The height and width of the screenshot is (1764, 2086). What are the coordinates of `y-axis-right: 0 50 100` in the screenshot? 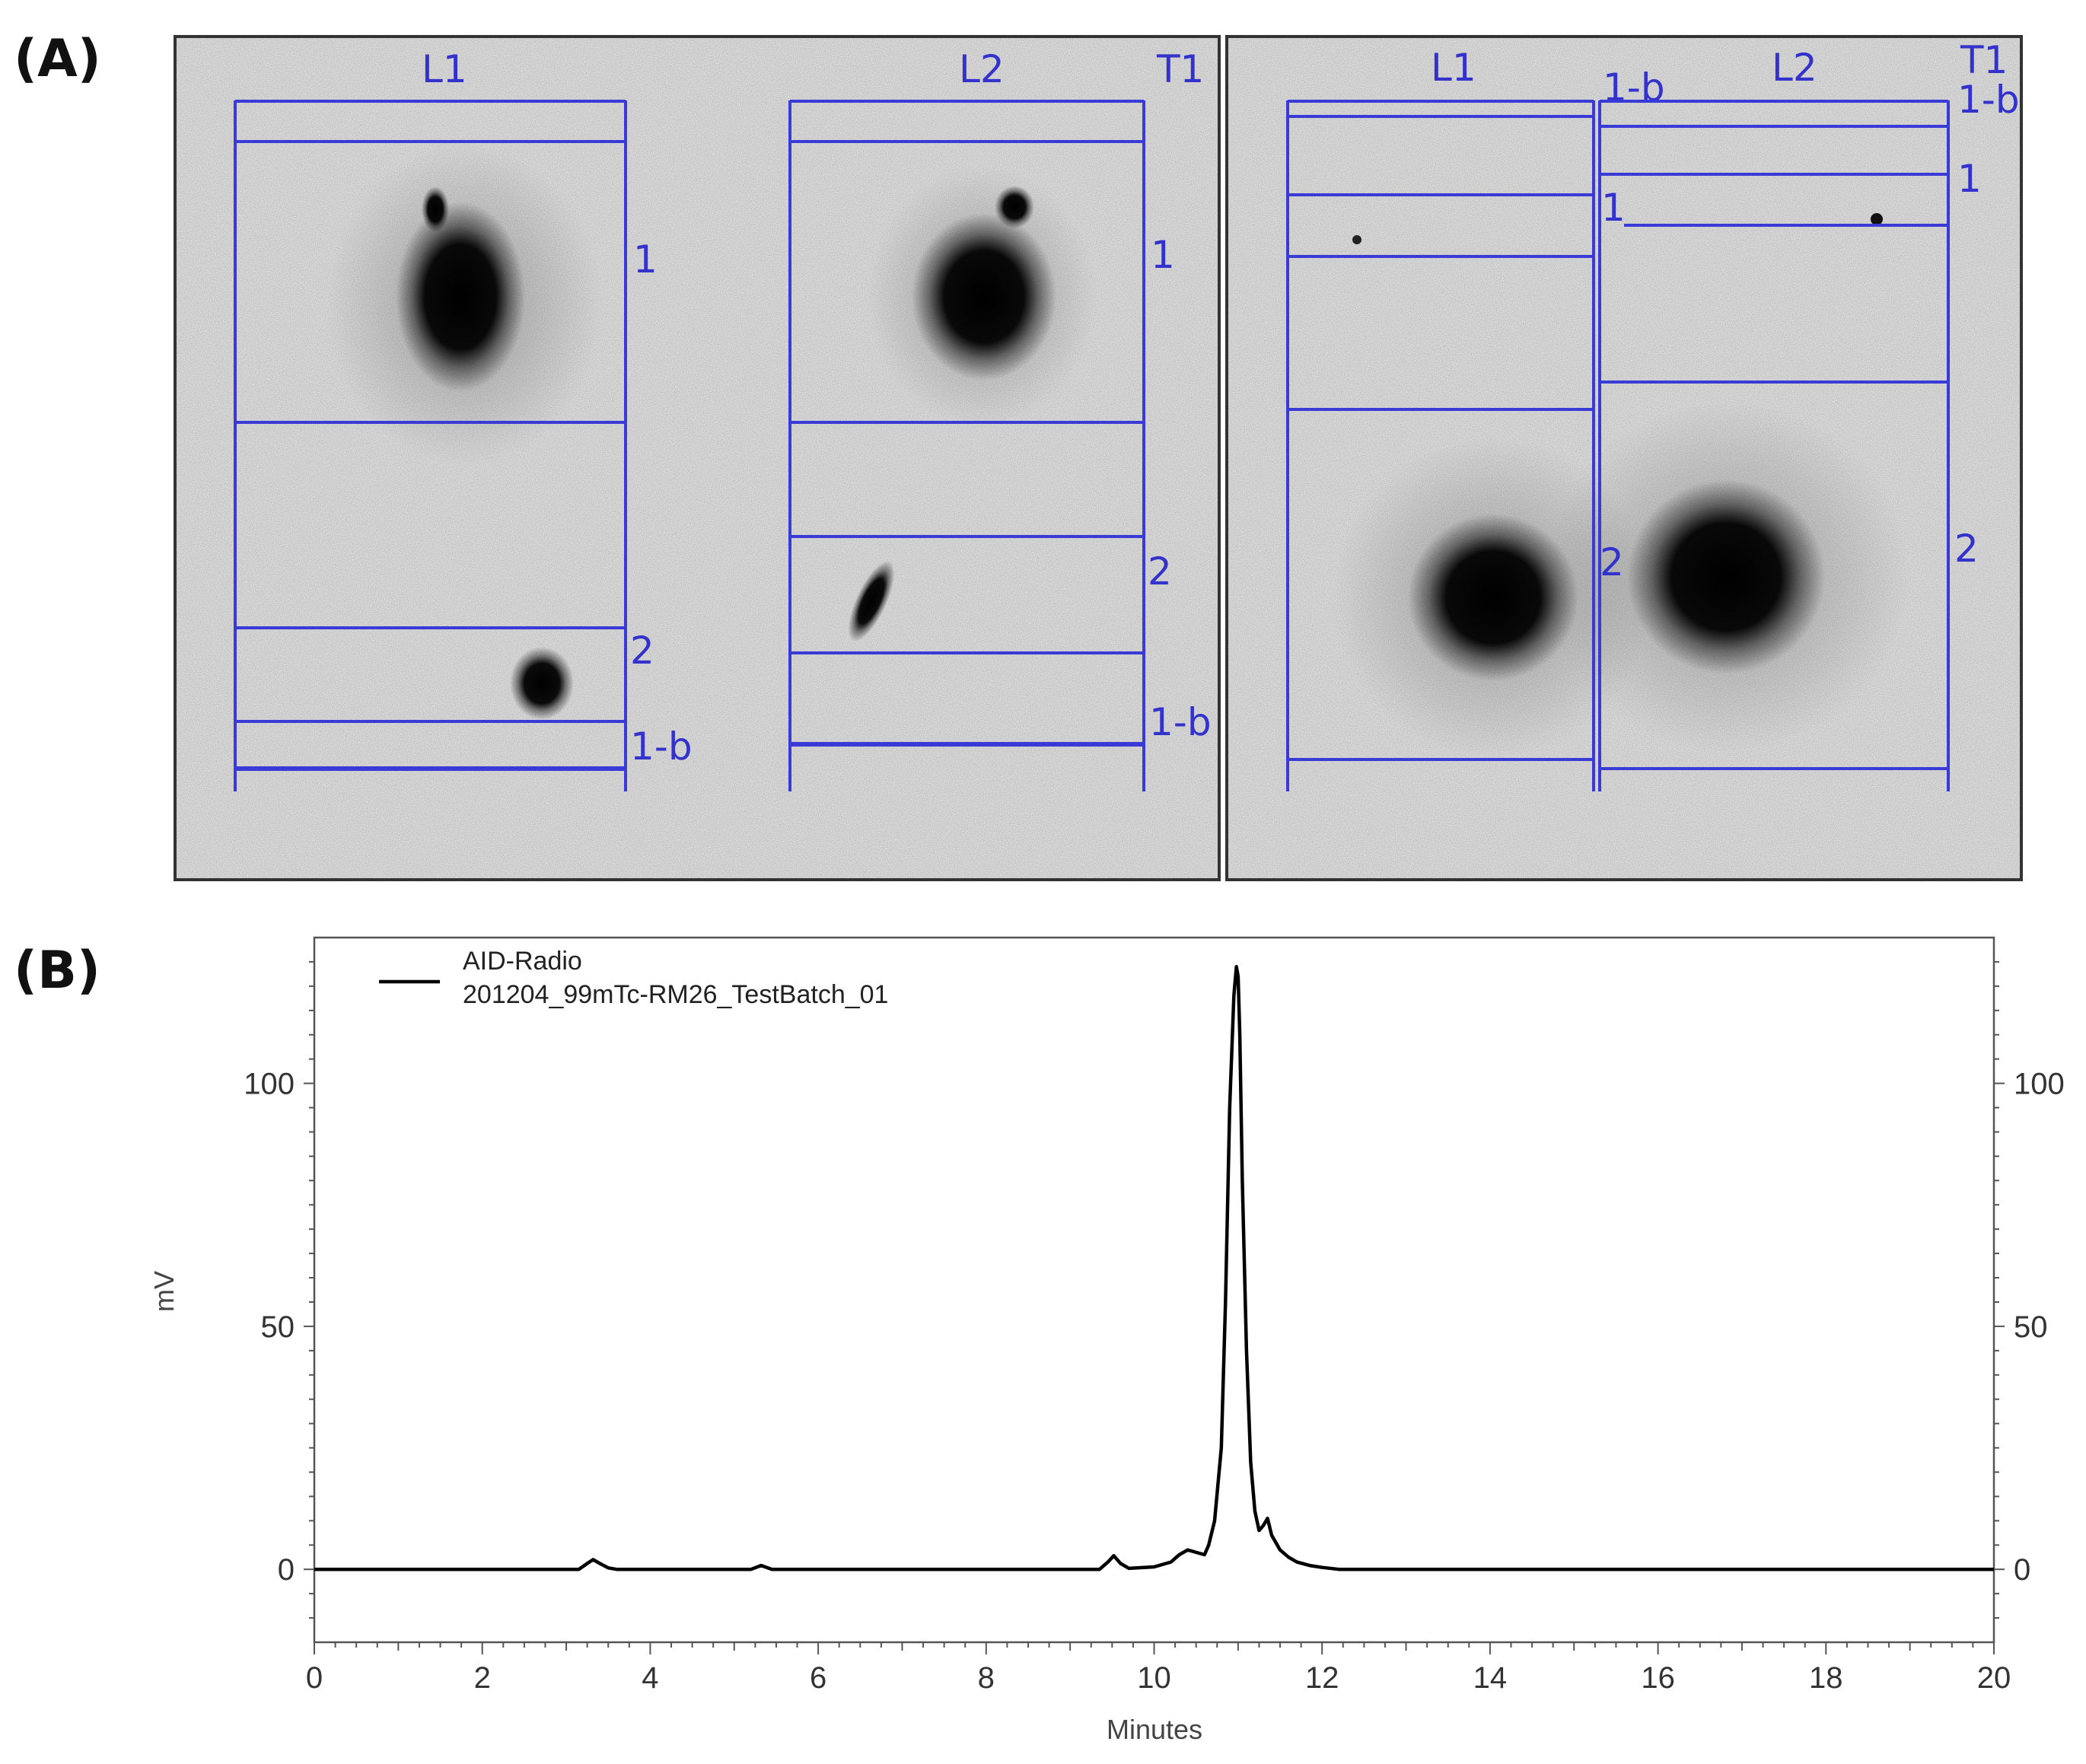 It's located at (2029, 1289).